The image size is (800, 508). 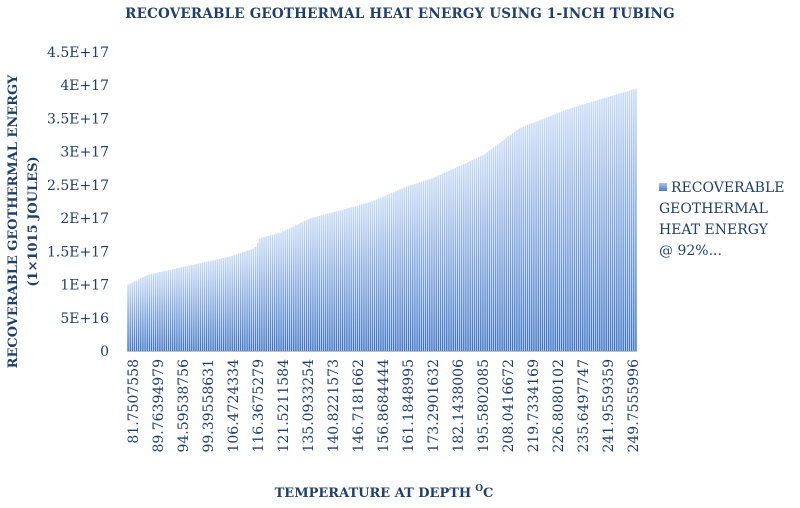 What do you see at coordinates (209, 406) in the screenshot?
I see `x-tick-label: 99.39558631` at bounding box center [209, 406].